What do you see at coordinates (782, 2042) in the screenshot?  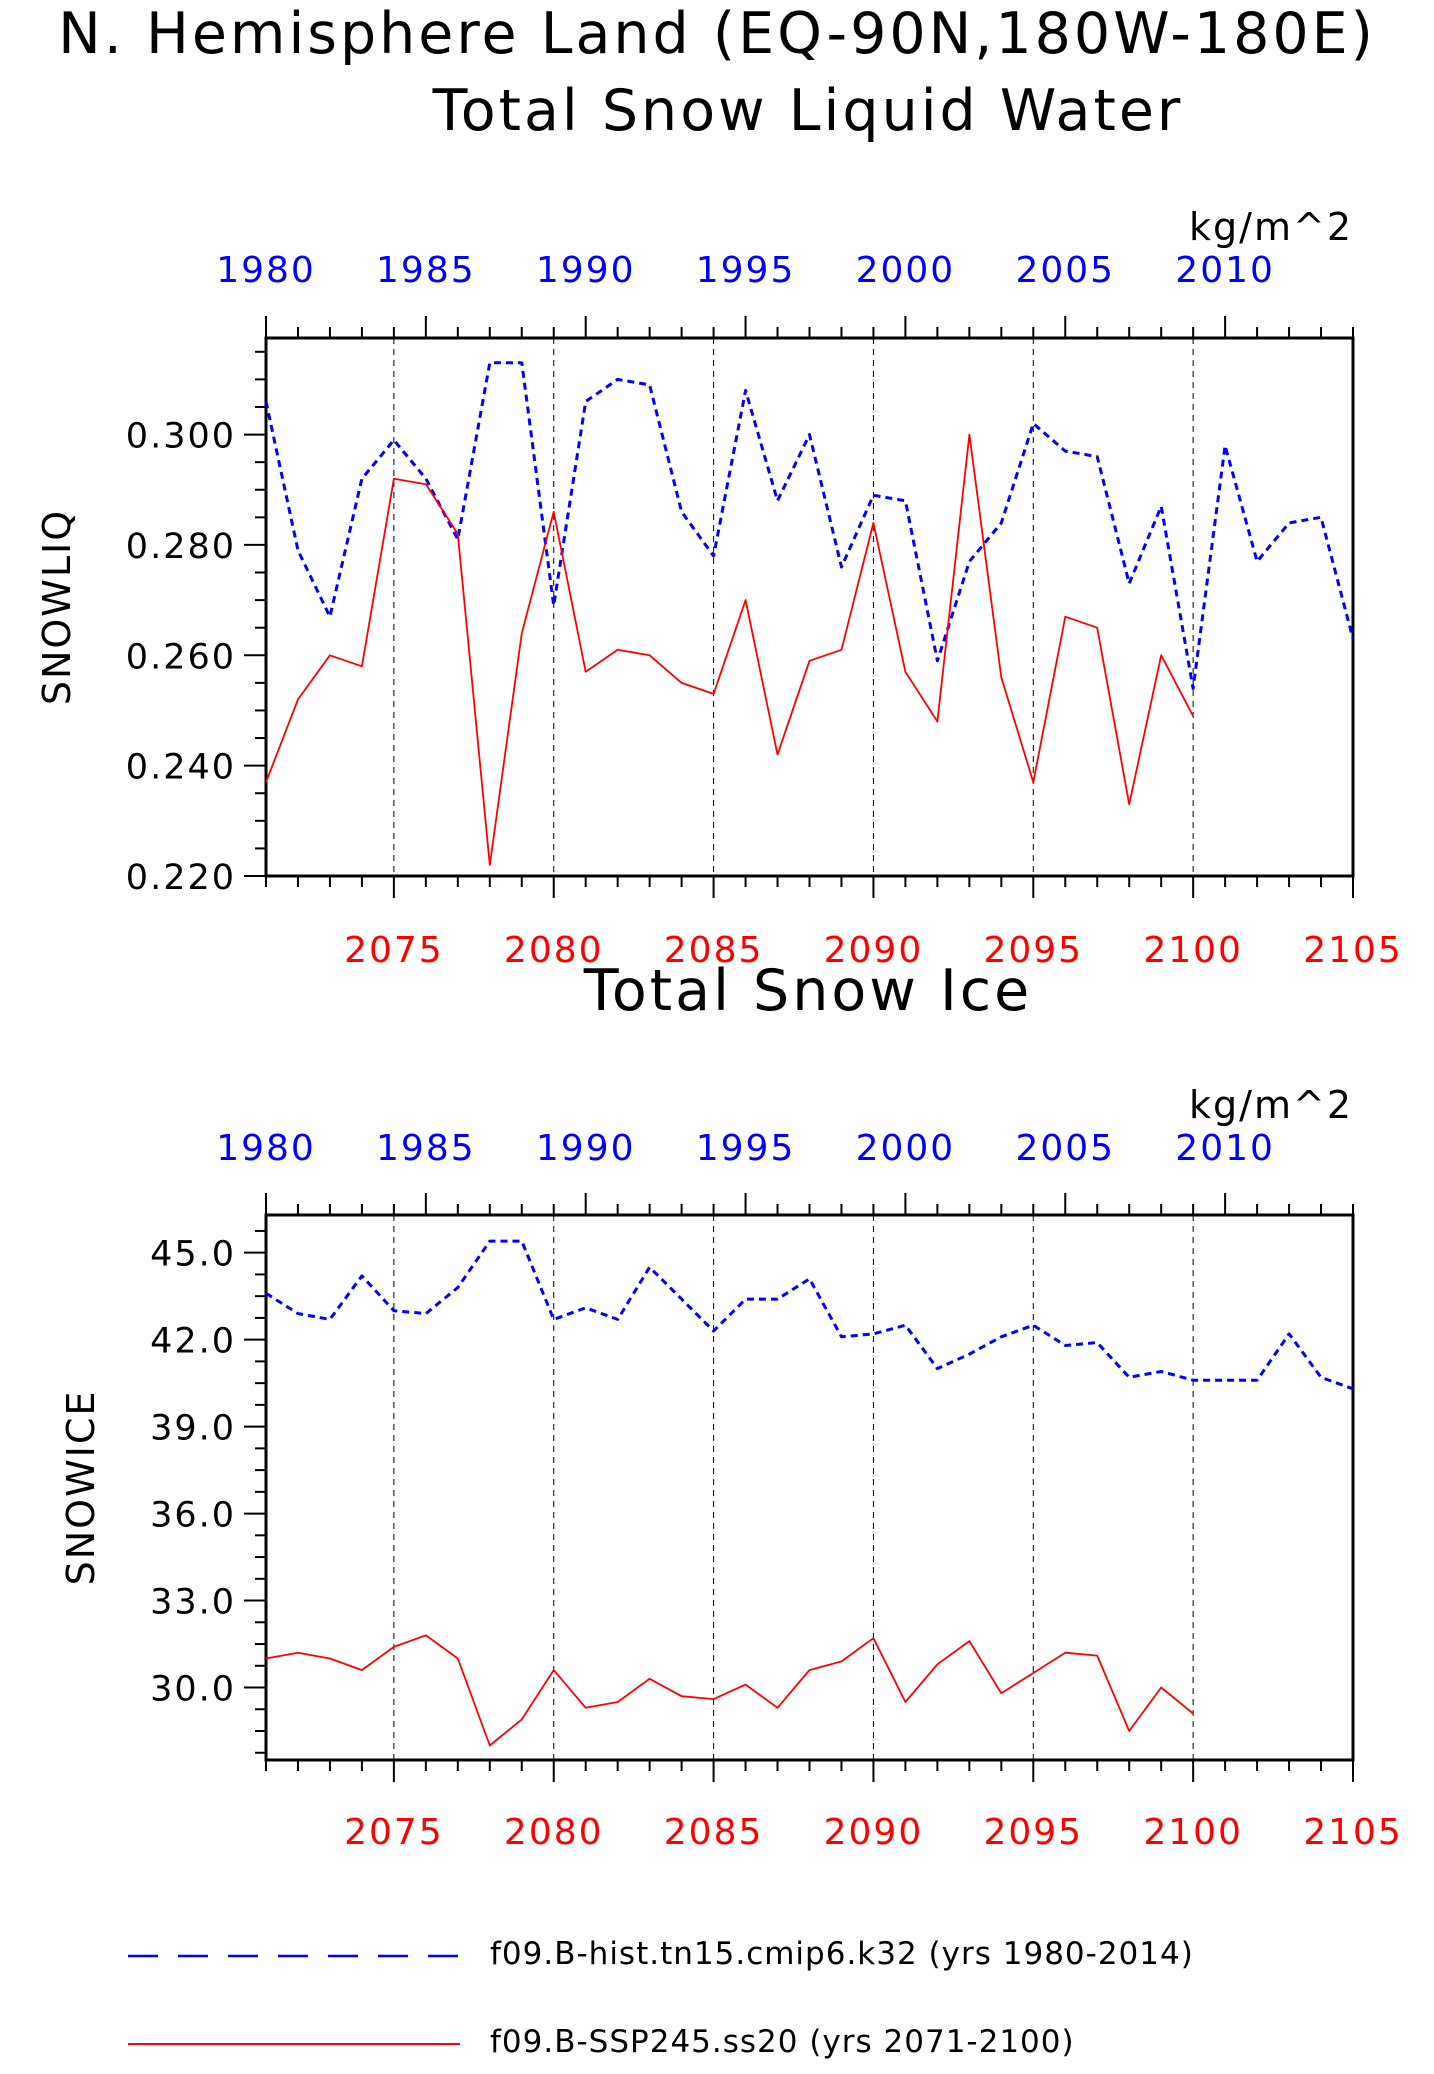 I see `legend-label-ssp: f09.B-SSP245.ss20 (yrs 2071-2100)` at bounding box center [782, 2042].